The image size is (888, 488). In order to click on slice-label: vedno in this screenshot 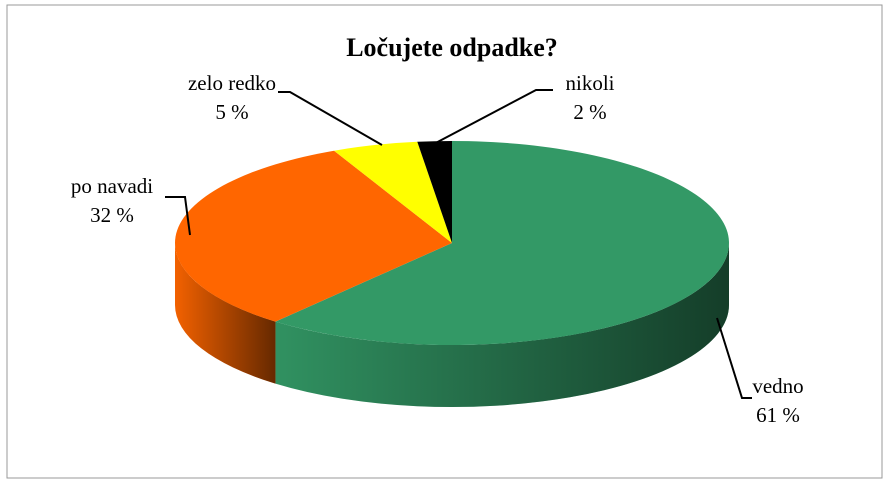, I will do `click(777, 386)`.